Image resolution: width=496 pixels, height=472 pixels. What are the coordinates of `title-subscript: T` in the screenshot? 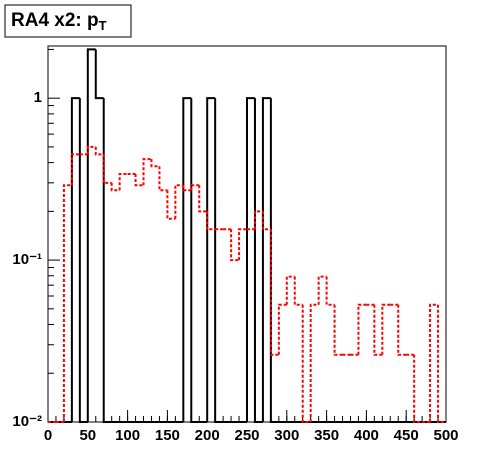 It's located at (103, 25).